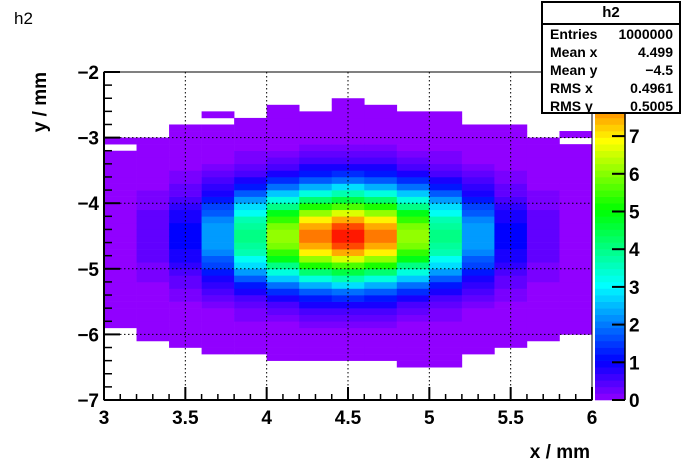  Describe the element at coordinates (88, 73) in the screenshot. I see `y-tick-label: −2` at that location.